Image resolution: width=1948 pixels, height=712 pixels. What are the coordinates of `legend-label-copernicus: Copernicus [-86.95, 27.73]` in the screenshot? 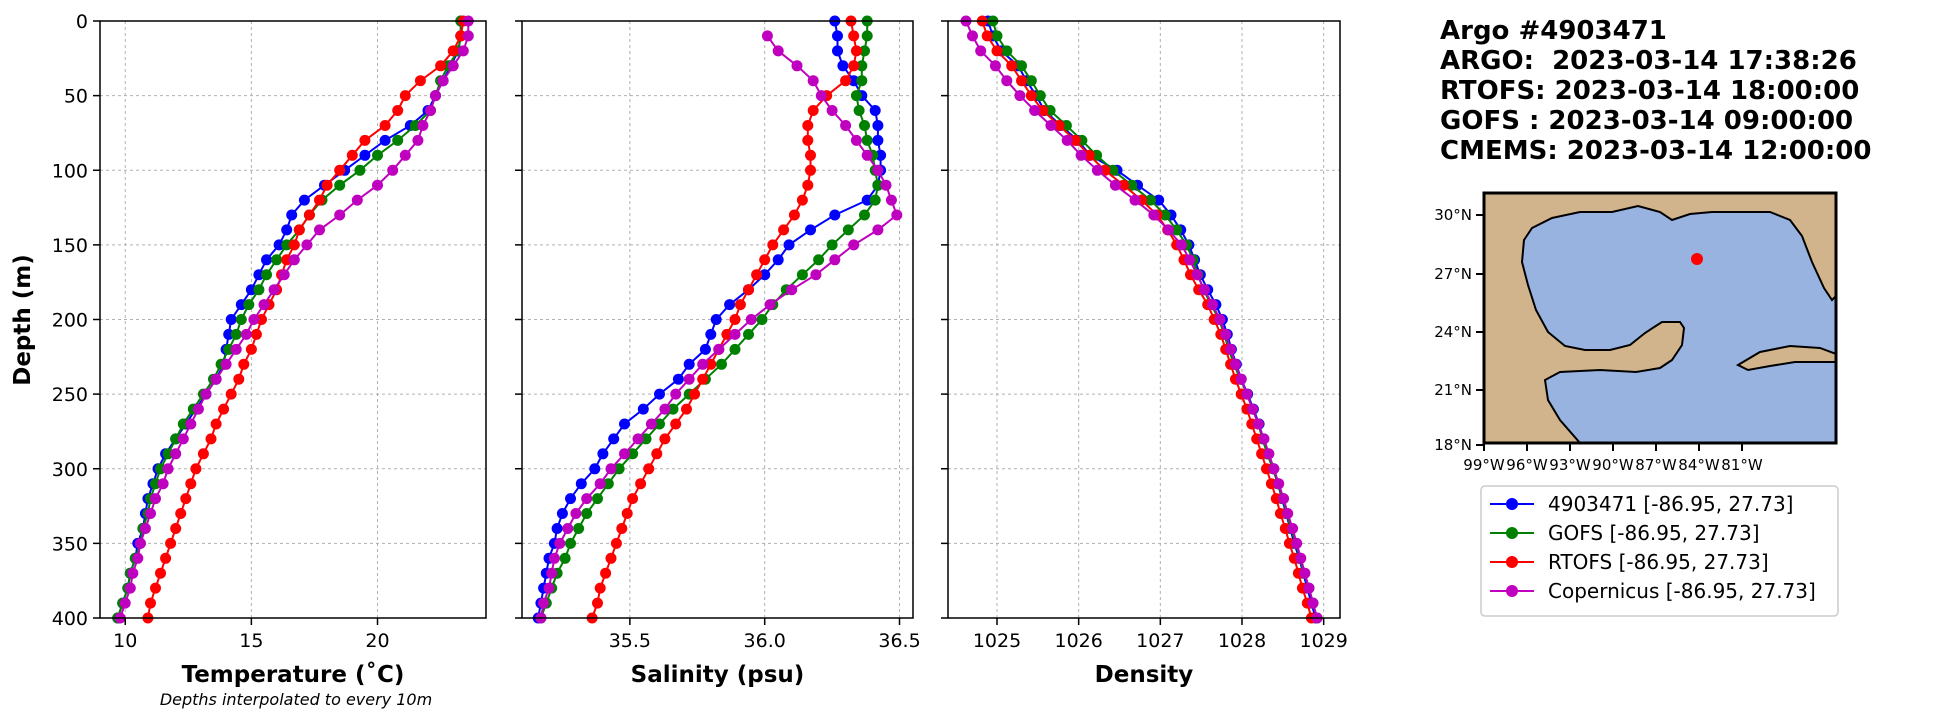 It's located at (1682, 591).